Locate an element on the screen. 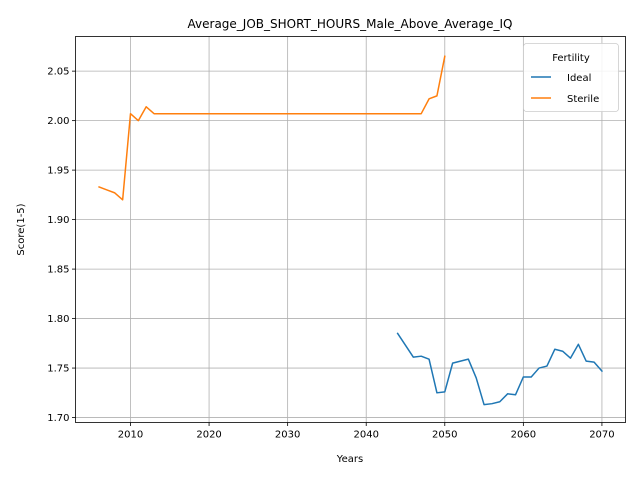 The image size is (640, 480). y-tick-label: 1.85 is located at coordinates (58, 270).